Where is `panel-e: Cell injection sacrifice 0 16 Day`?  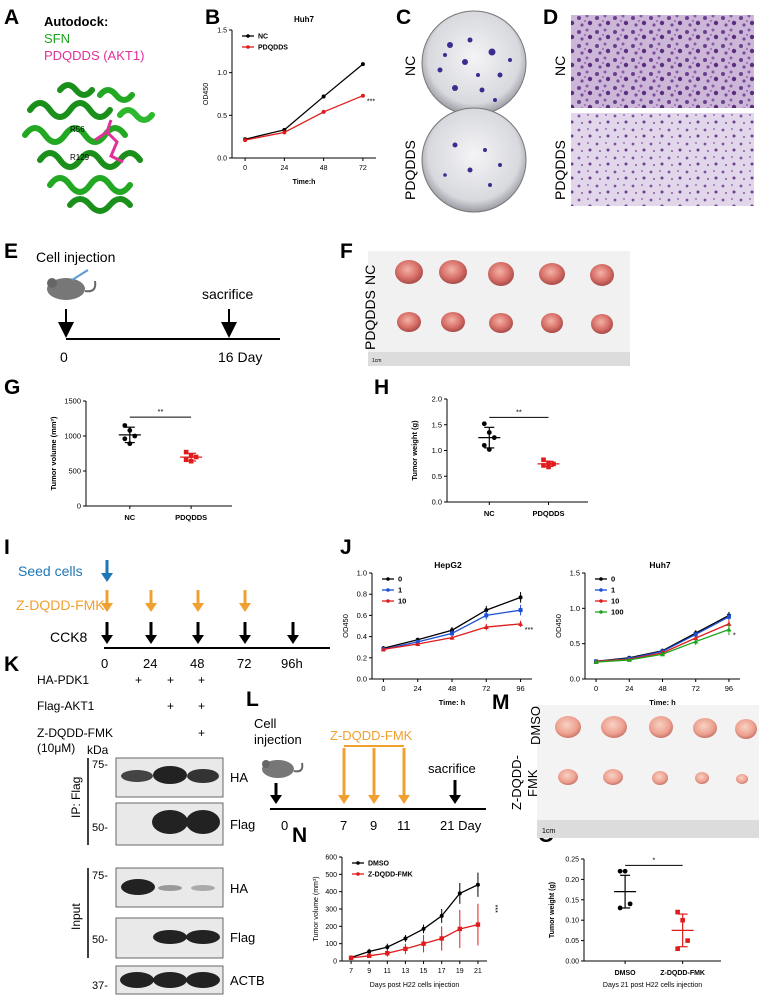
panel-e: Cell injection sacrifice 0 16 Day is located at coordinates (158, 307).